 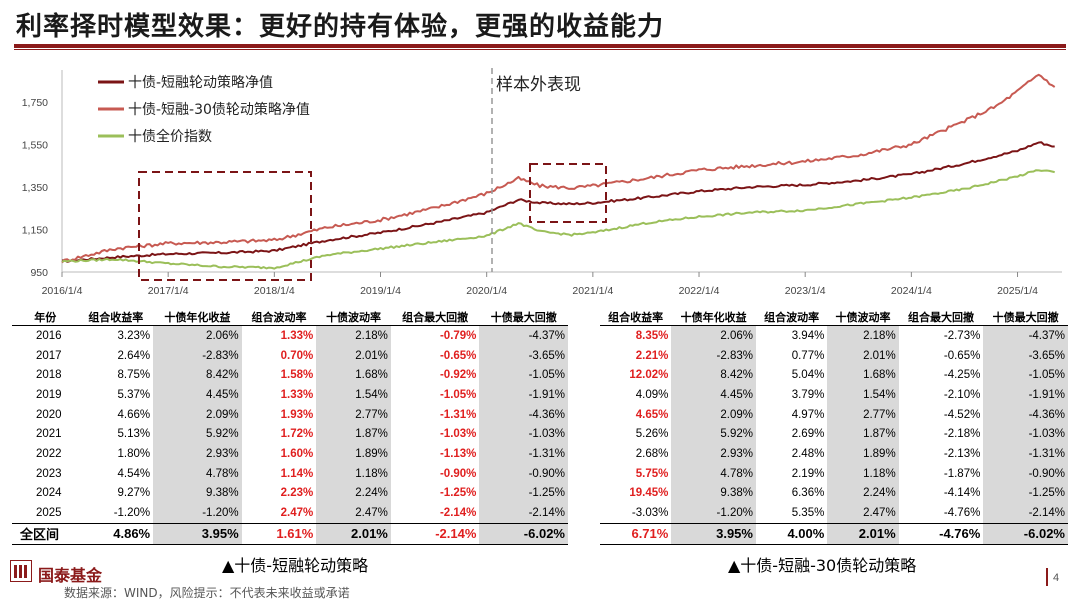 What do you see at coordinates (652, 355) in the screenshot?
I see `table-cell: 2.21%` at bounding box center [652, 355].